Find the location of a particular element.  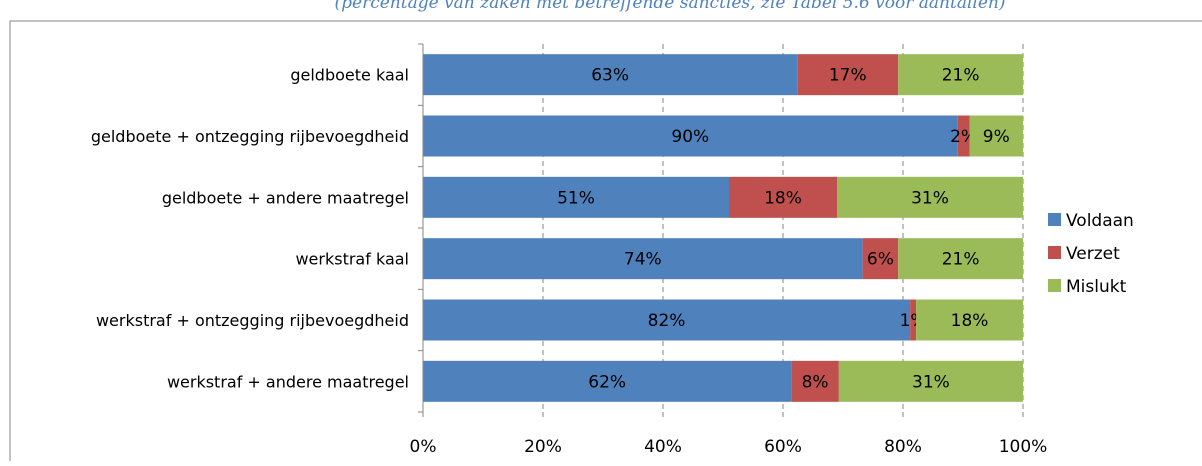

category-label: geldboete + andere maatregel is located at coordinates (285, 197).